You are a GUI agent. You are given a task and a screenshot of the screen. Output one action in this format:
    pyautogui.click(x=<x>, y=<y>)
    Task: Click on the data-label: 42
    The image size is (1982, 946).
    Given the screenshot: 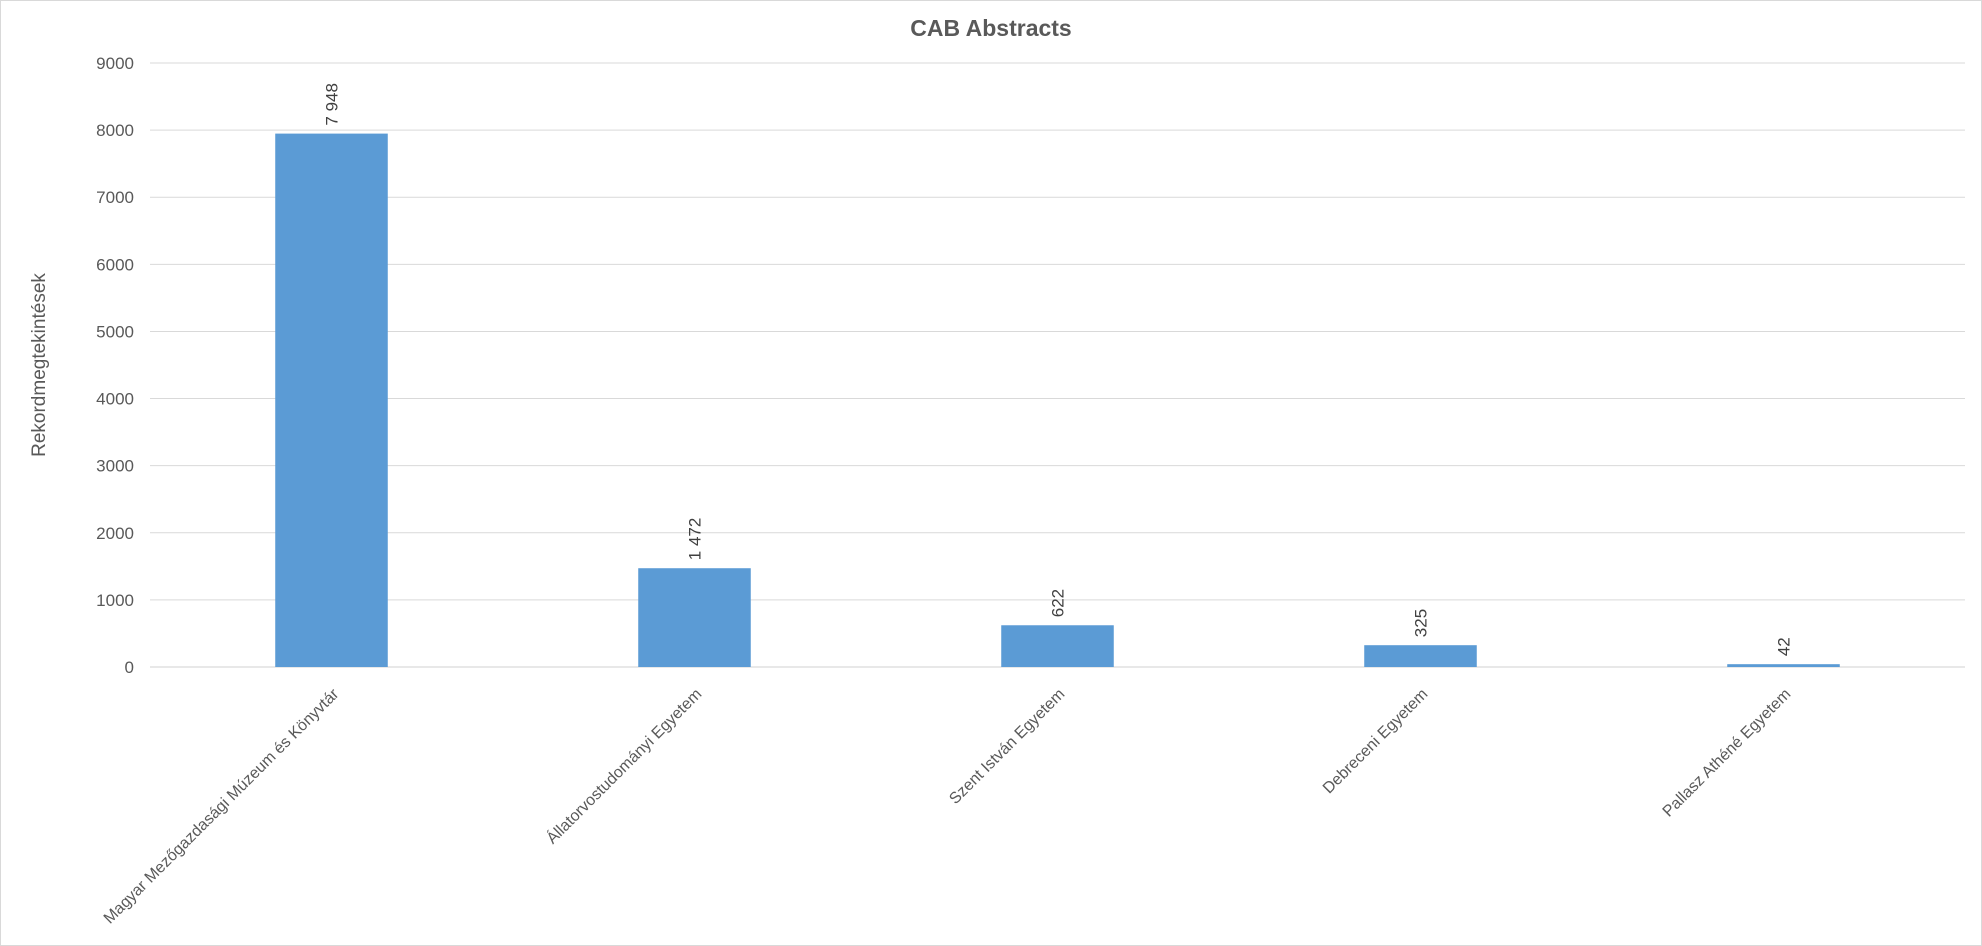 What is the action you would take?
    pyautogui.click(x=1784, y=646)
    